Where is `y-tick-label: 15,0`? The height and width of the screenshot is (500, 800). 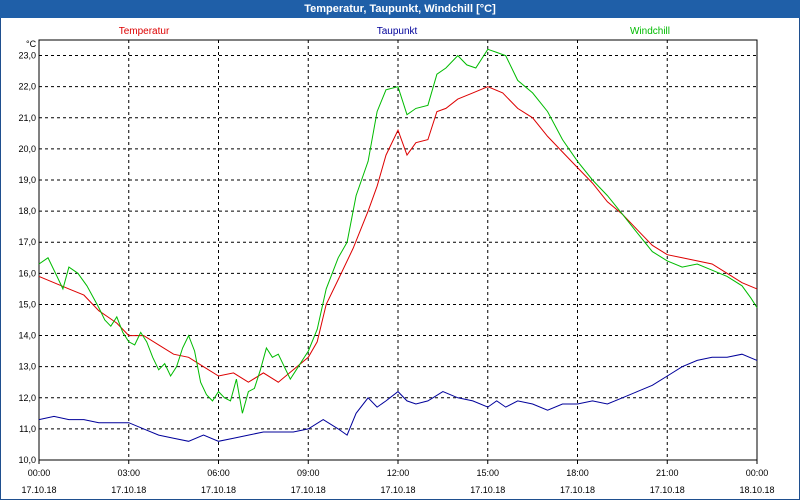 y-tick-label: 15,0 is located at coordinates (27, 304).